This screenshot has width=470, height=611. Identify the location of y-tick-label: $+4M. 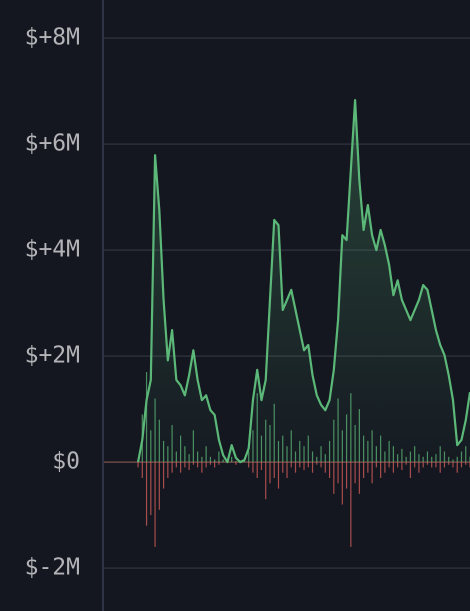
(52, 250).